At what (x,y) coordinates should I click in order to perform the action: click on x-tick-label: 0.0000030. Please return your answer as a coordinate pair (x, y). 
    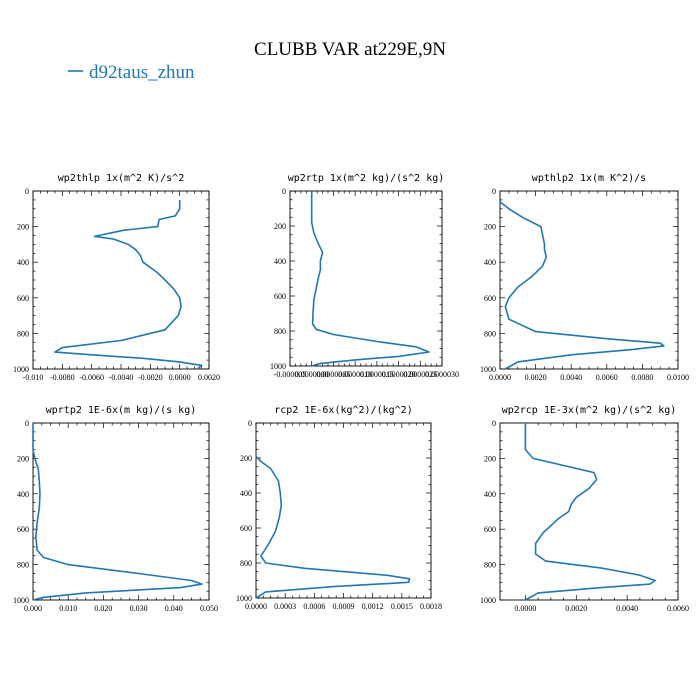
    Looking at the image, I should click on (442, 374).